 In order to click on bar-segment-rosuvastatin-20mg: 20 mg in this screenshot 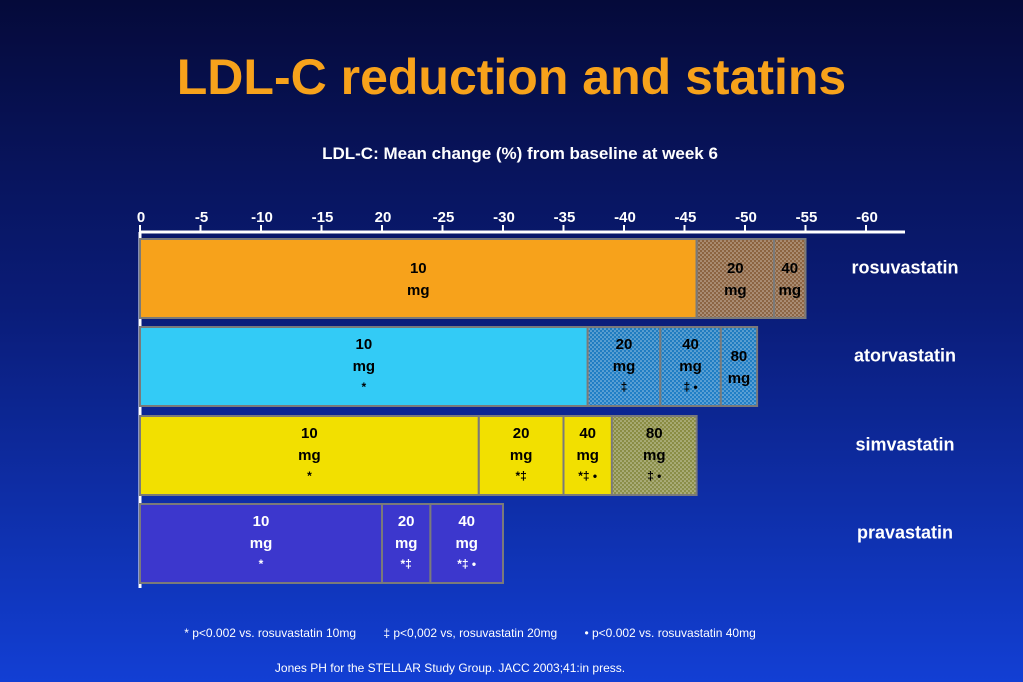, I will do `click(735, 278)`.